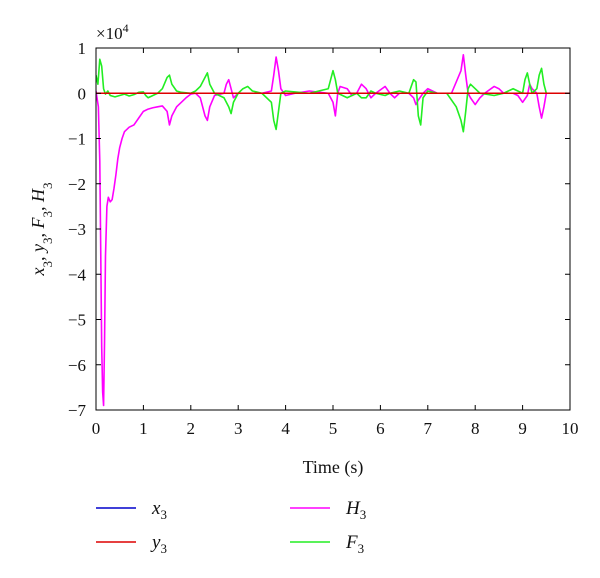 This screenshot has width=600, height=578. I want to click on x-tick-label: 7, so click(428, 428).